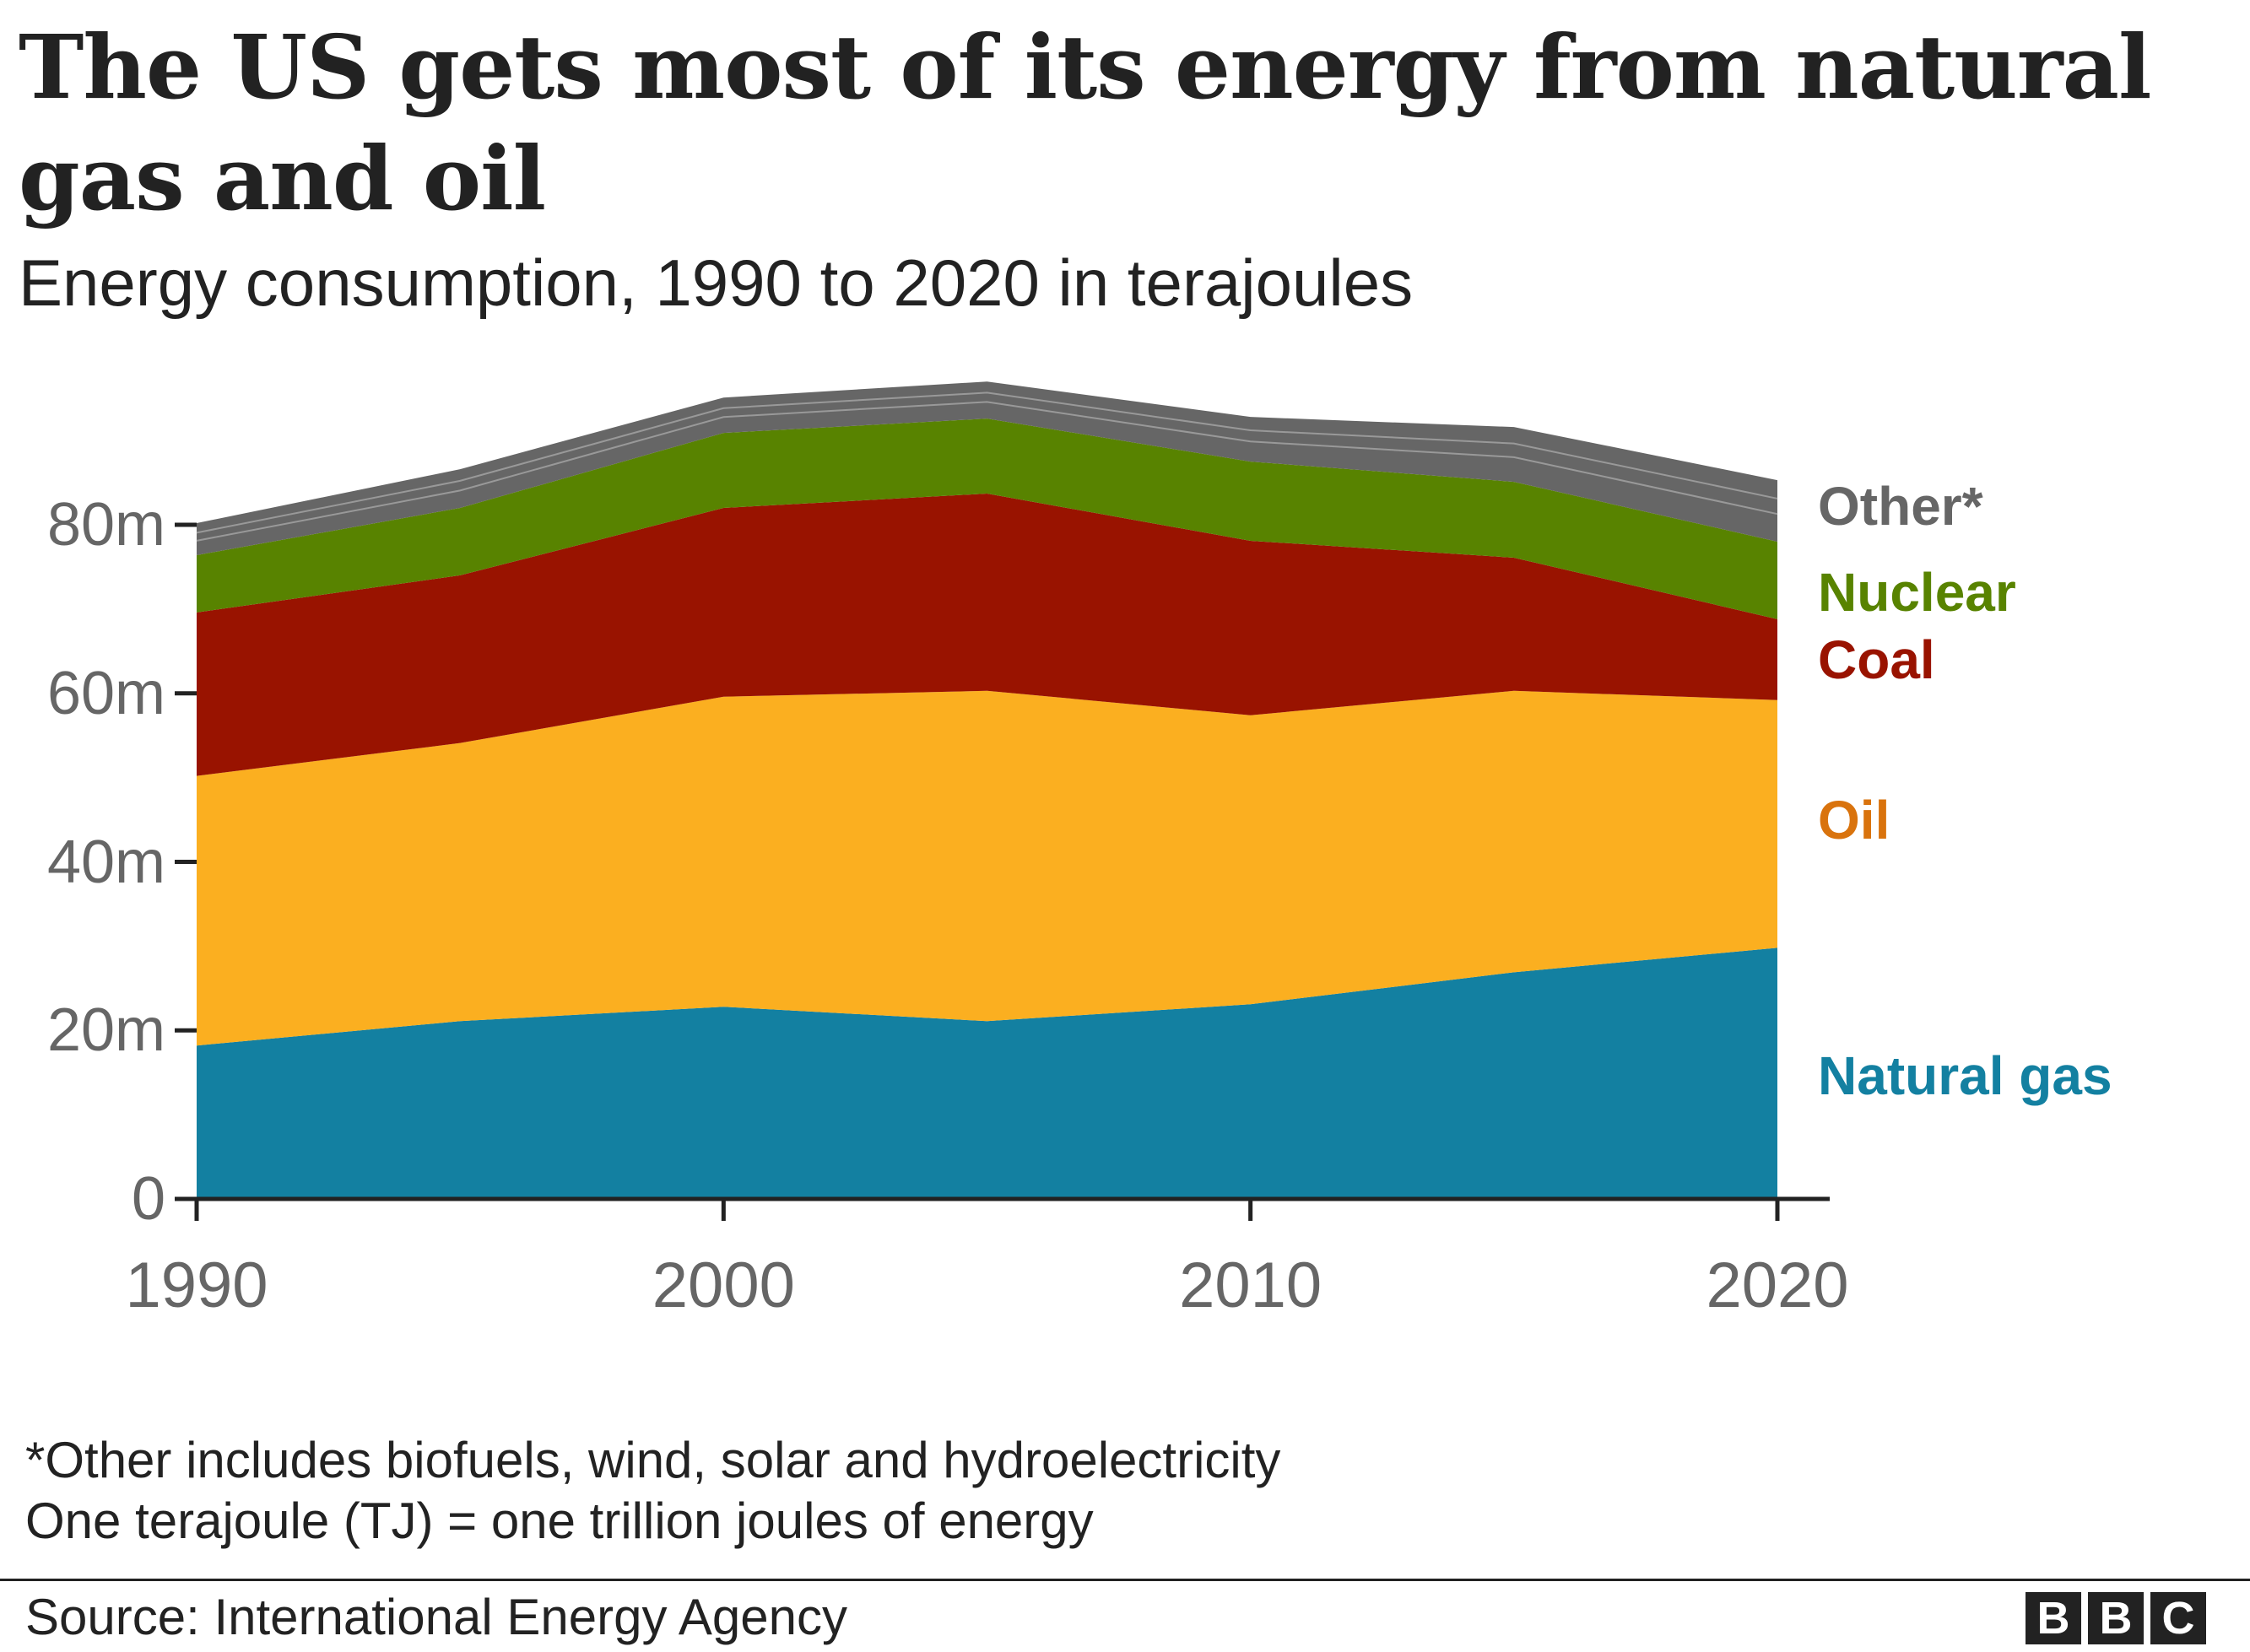 Image resolution: width=2250 pixels, height=1652 pixels. What do you see at coordinates (987, 635) in the screenshot?
I see `area-coal` at bounding box center [987, 635].